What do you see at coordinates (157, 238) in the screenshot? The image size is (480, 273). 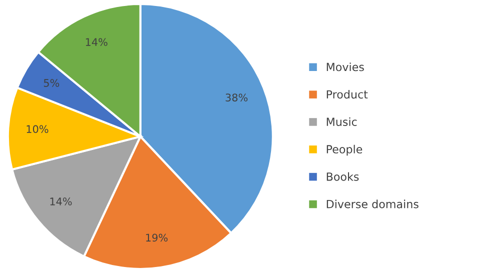 I see `data-label: 19%` at bounding box center [157, 238].